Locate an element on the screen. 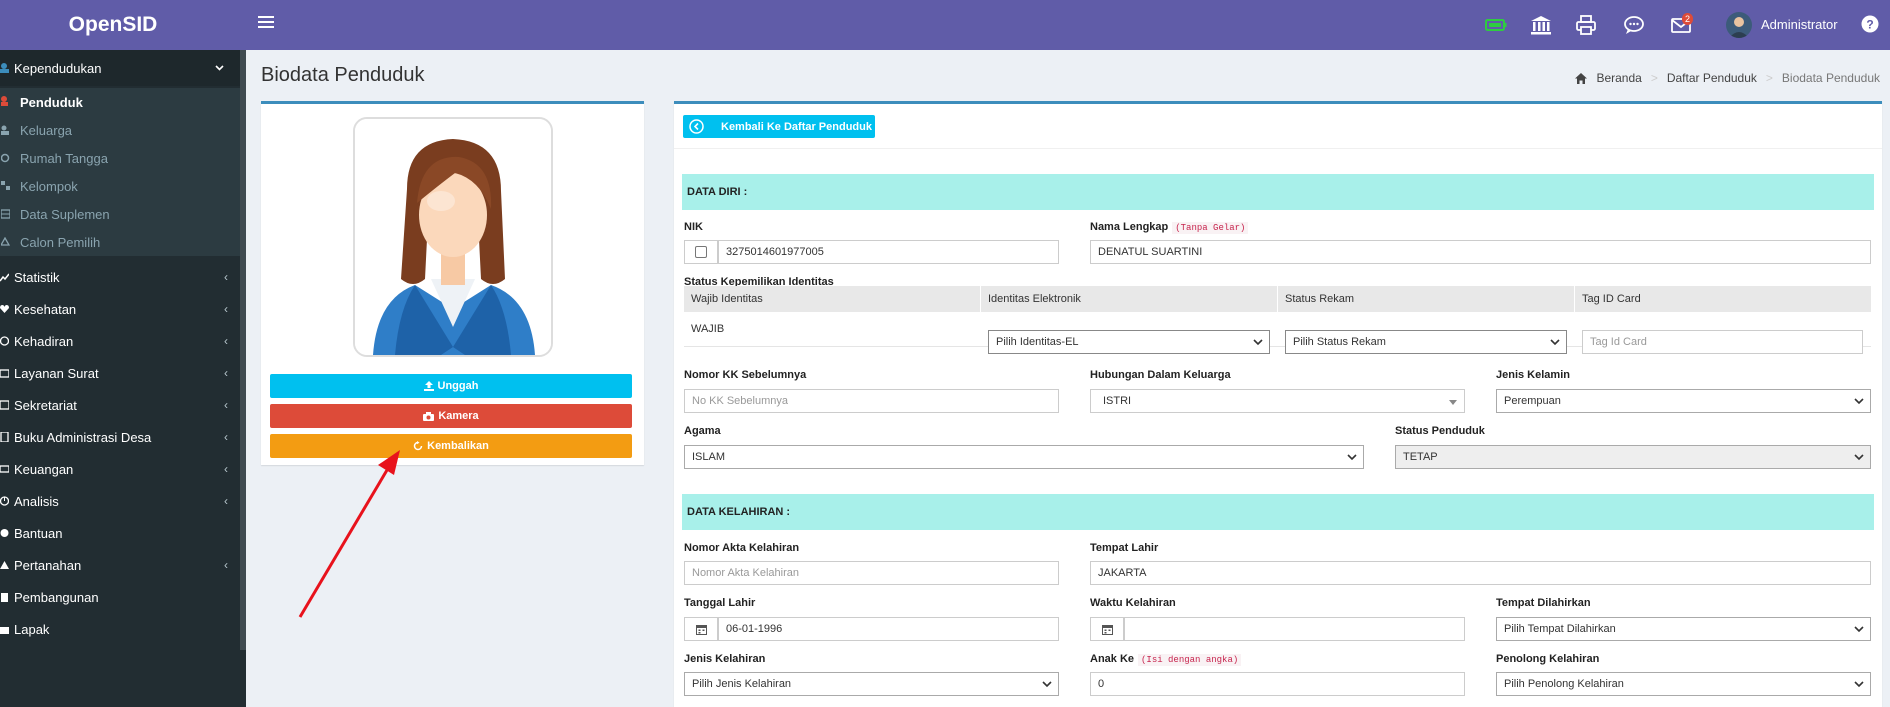 The height and width of the screenshot is (707, 1890). birth-venue-label: Tempat Dilahirkan is located at coordinates (1543, 603).